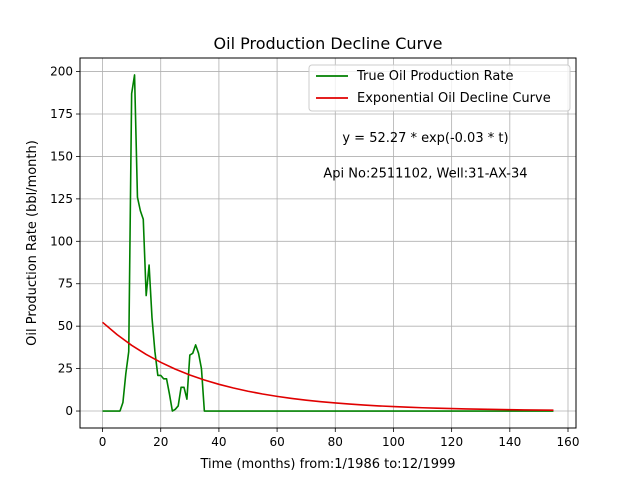  Describe the element at coordinates (335, 442) in the screenshot. I see `x-tick-label: 80` at that location.